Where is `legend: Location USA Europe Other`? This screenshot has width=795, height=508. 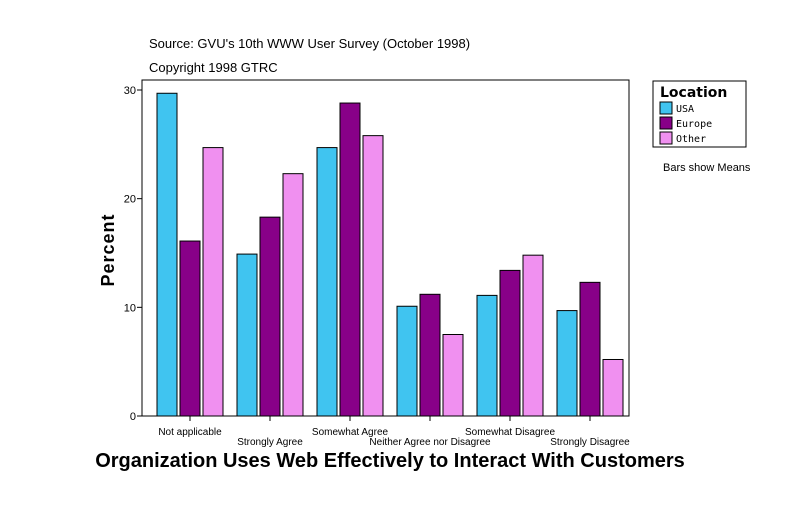 legend: Location USA Europe Other is located at coordinates (699, 114).